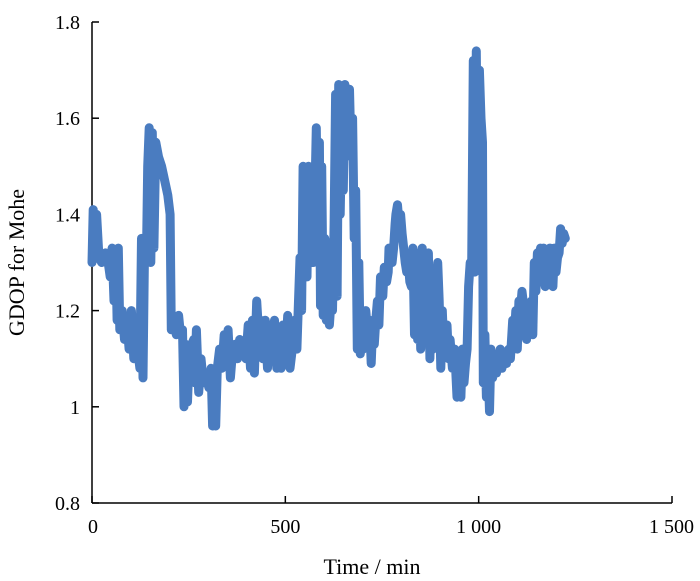 This screenshot has height=581, width=700. What do you see at coordinates (391, 517) in the screenshot?
I see `x-ticks: 0 500 1 000 1 500` at bounding box center [391, 517].